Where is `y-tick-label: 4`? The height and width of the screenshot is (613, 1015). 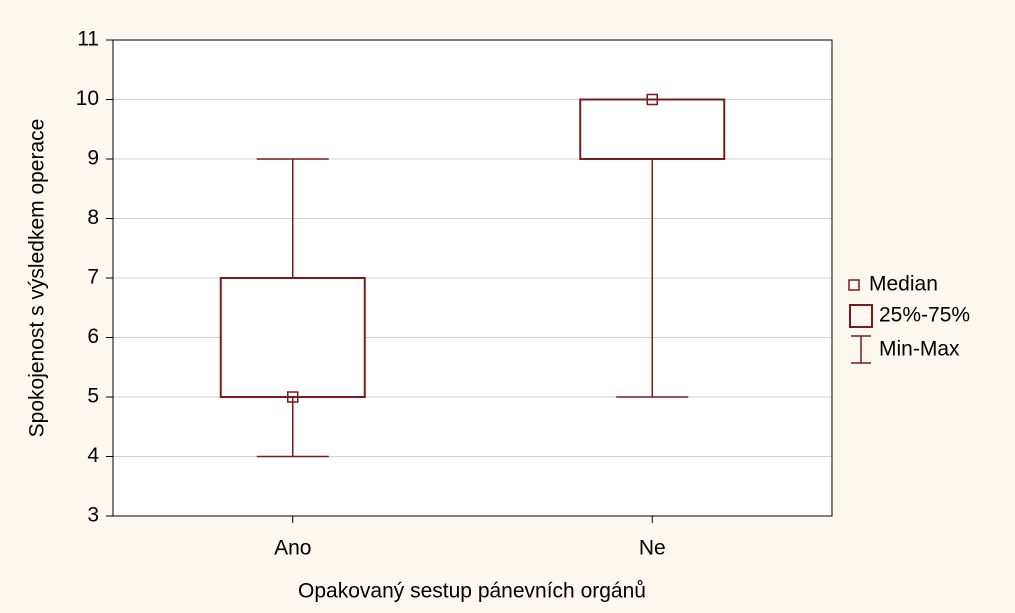
y-tick-label: 4 is located at coordinates (93, 455).